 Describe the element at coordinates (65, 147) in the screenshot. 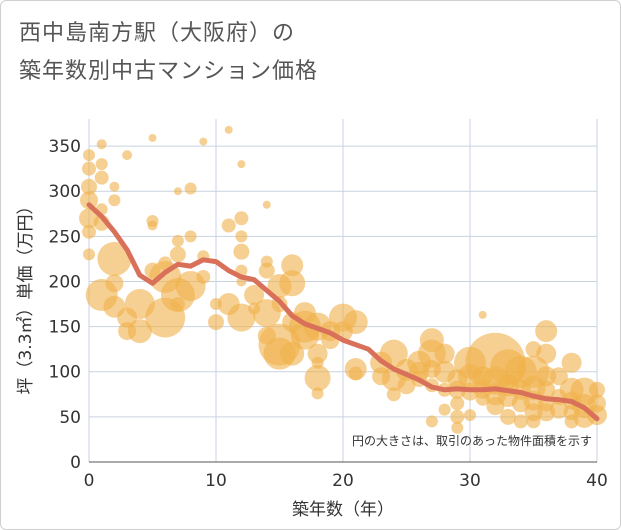

I see `y-tick-label: 350` at that location.